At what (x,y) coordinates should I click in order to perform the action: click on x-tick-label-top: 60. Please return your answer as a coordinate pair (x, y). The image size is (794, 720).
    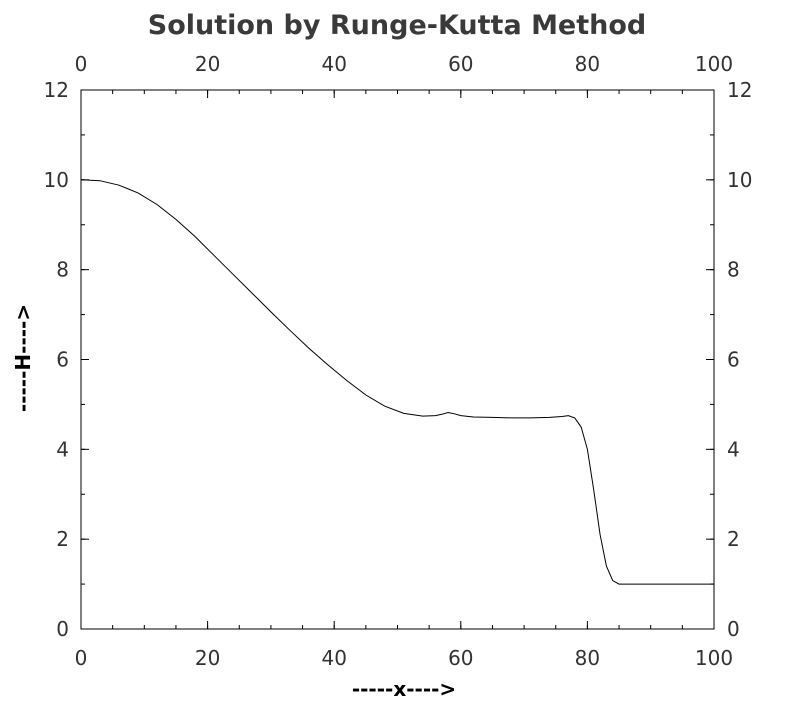
    Looking at the image, I should click on (460, 64).